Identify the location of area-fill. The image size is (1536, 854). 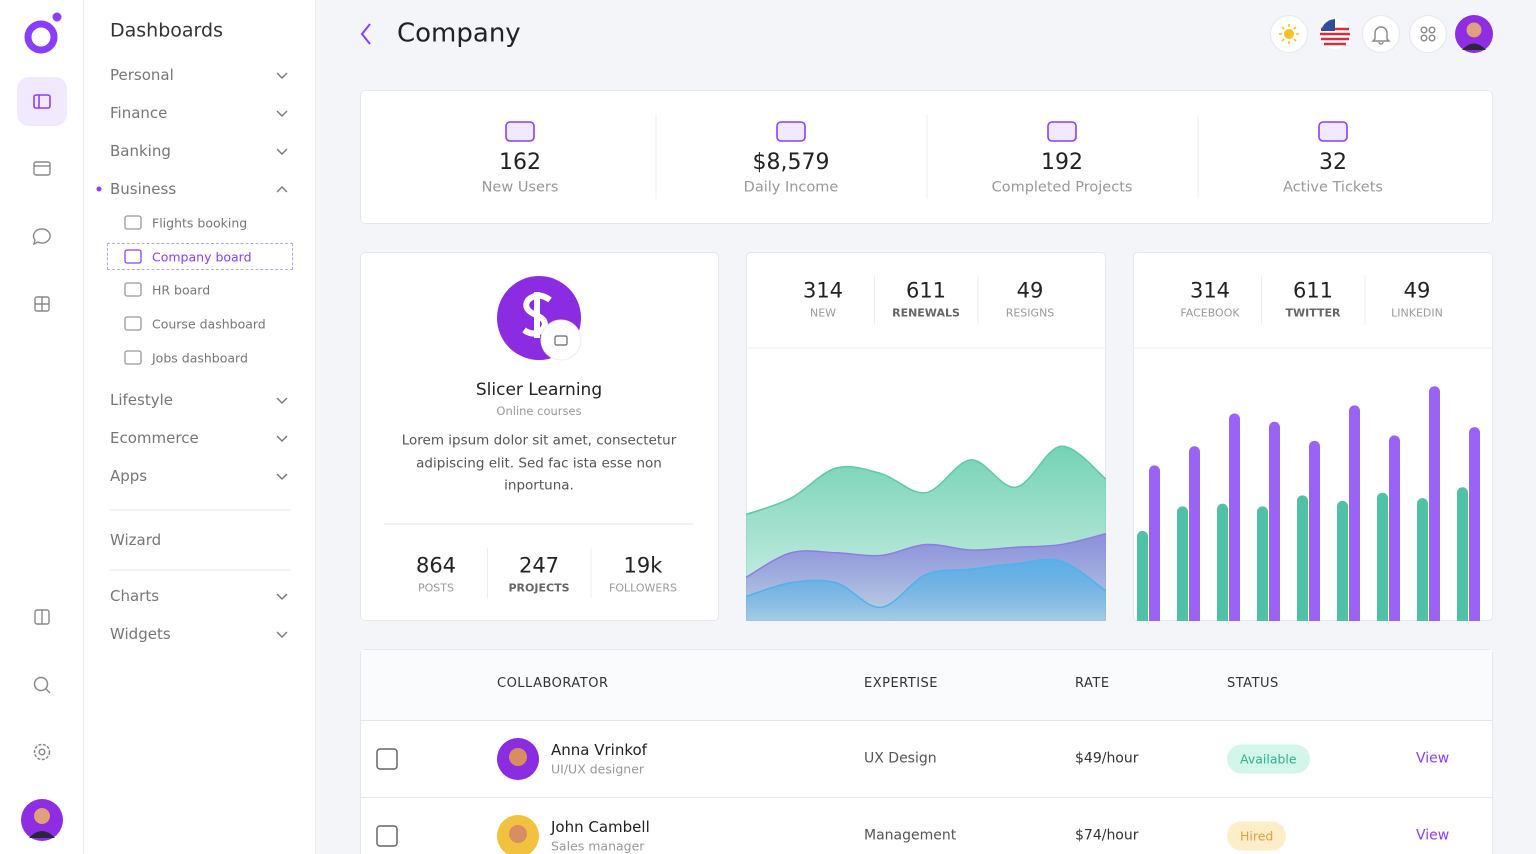
(926, 590).